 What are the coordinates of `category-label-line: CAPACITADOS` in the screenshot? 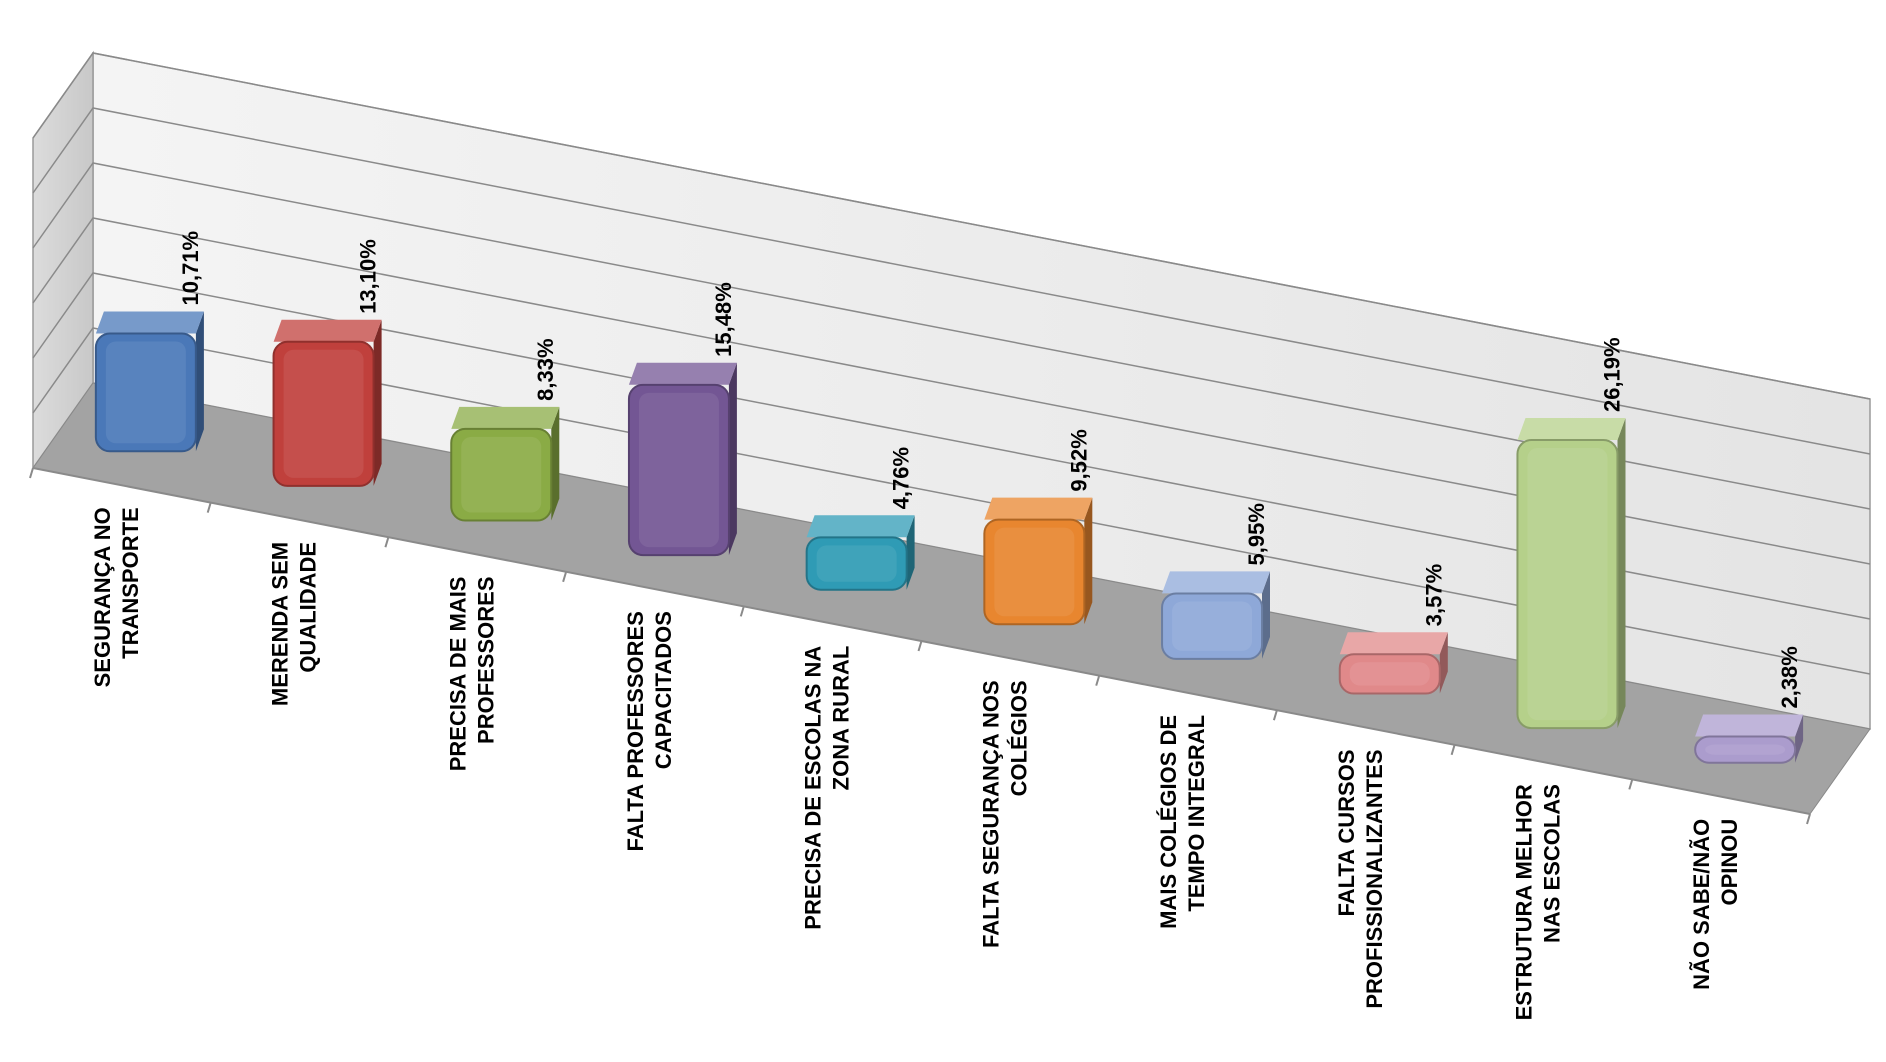 It's located at (663, 690).